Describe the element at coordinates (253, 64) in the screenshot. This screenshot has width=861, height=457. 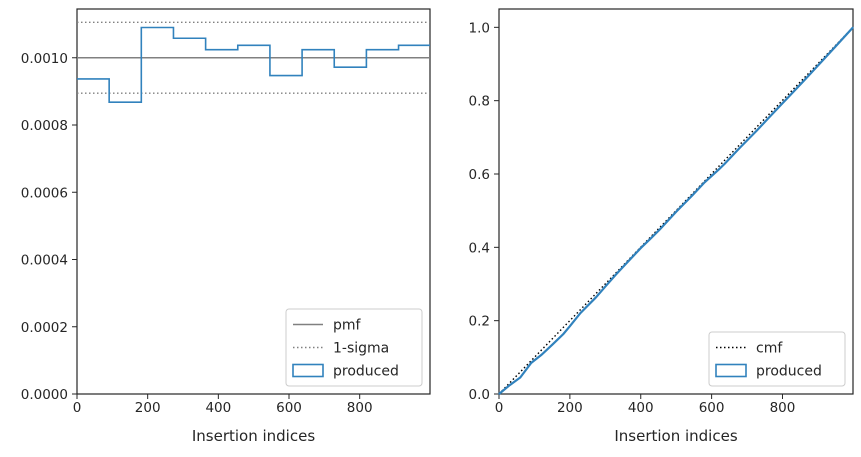
I see `produced-histogram-step` at that location.